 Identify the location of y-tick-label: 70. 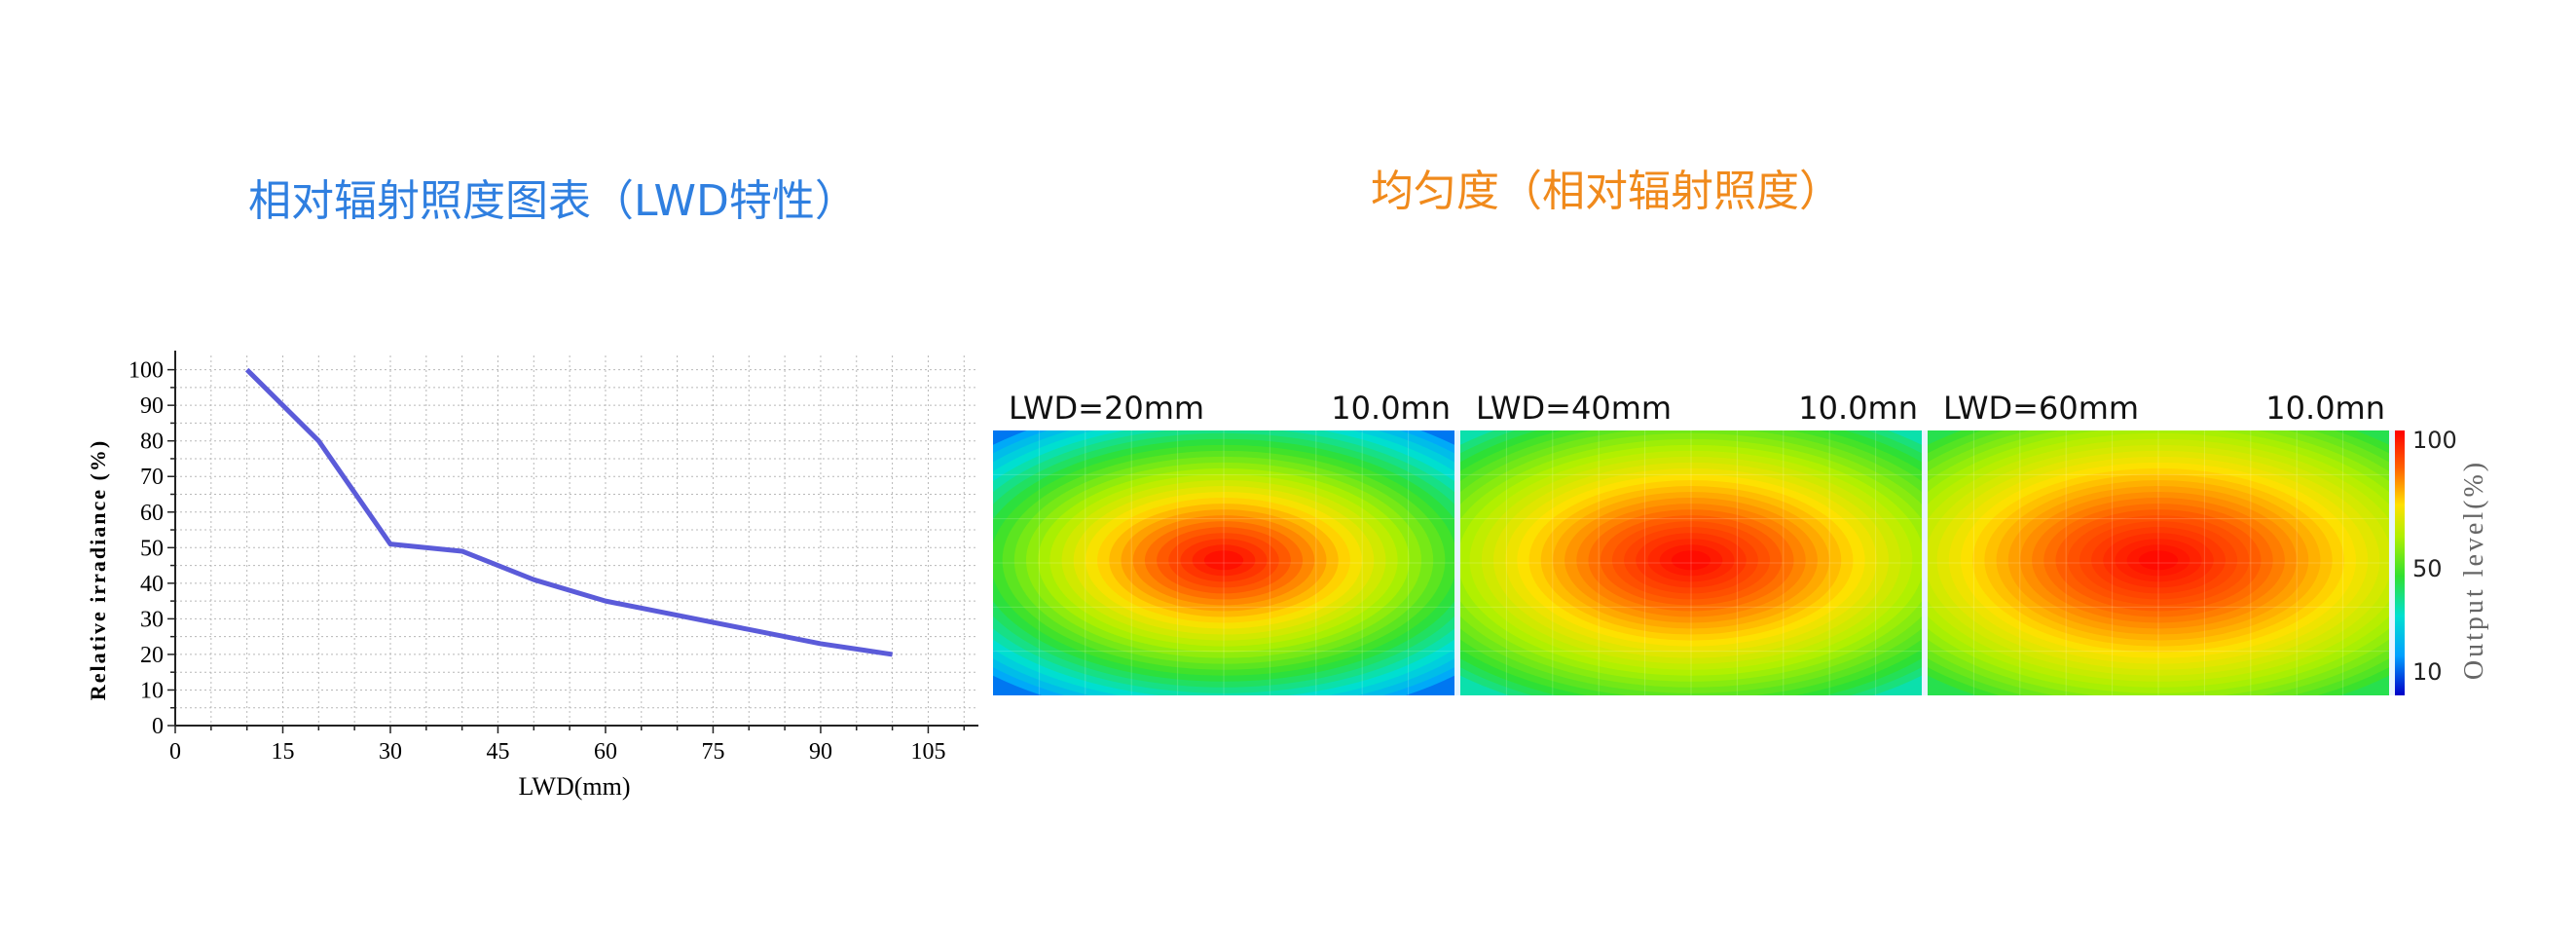
(152, 477).